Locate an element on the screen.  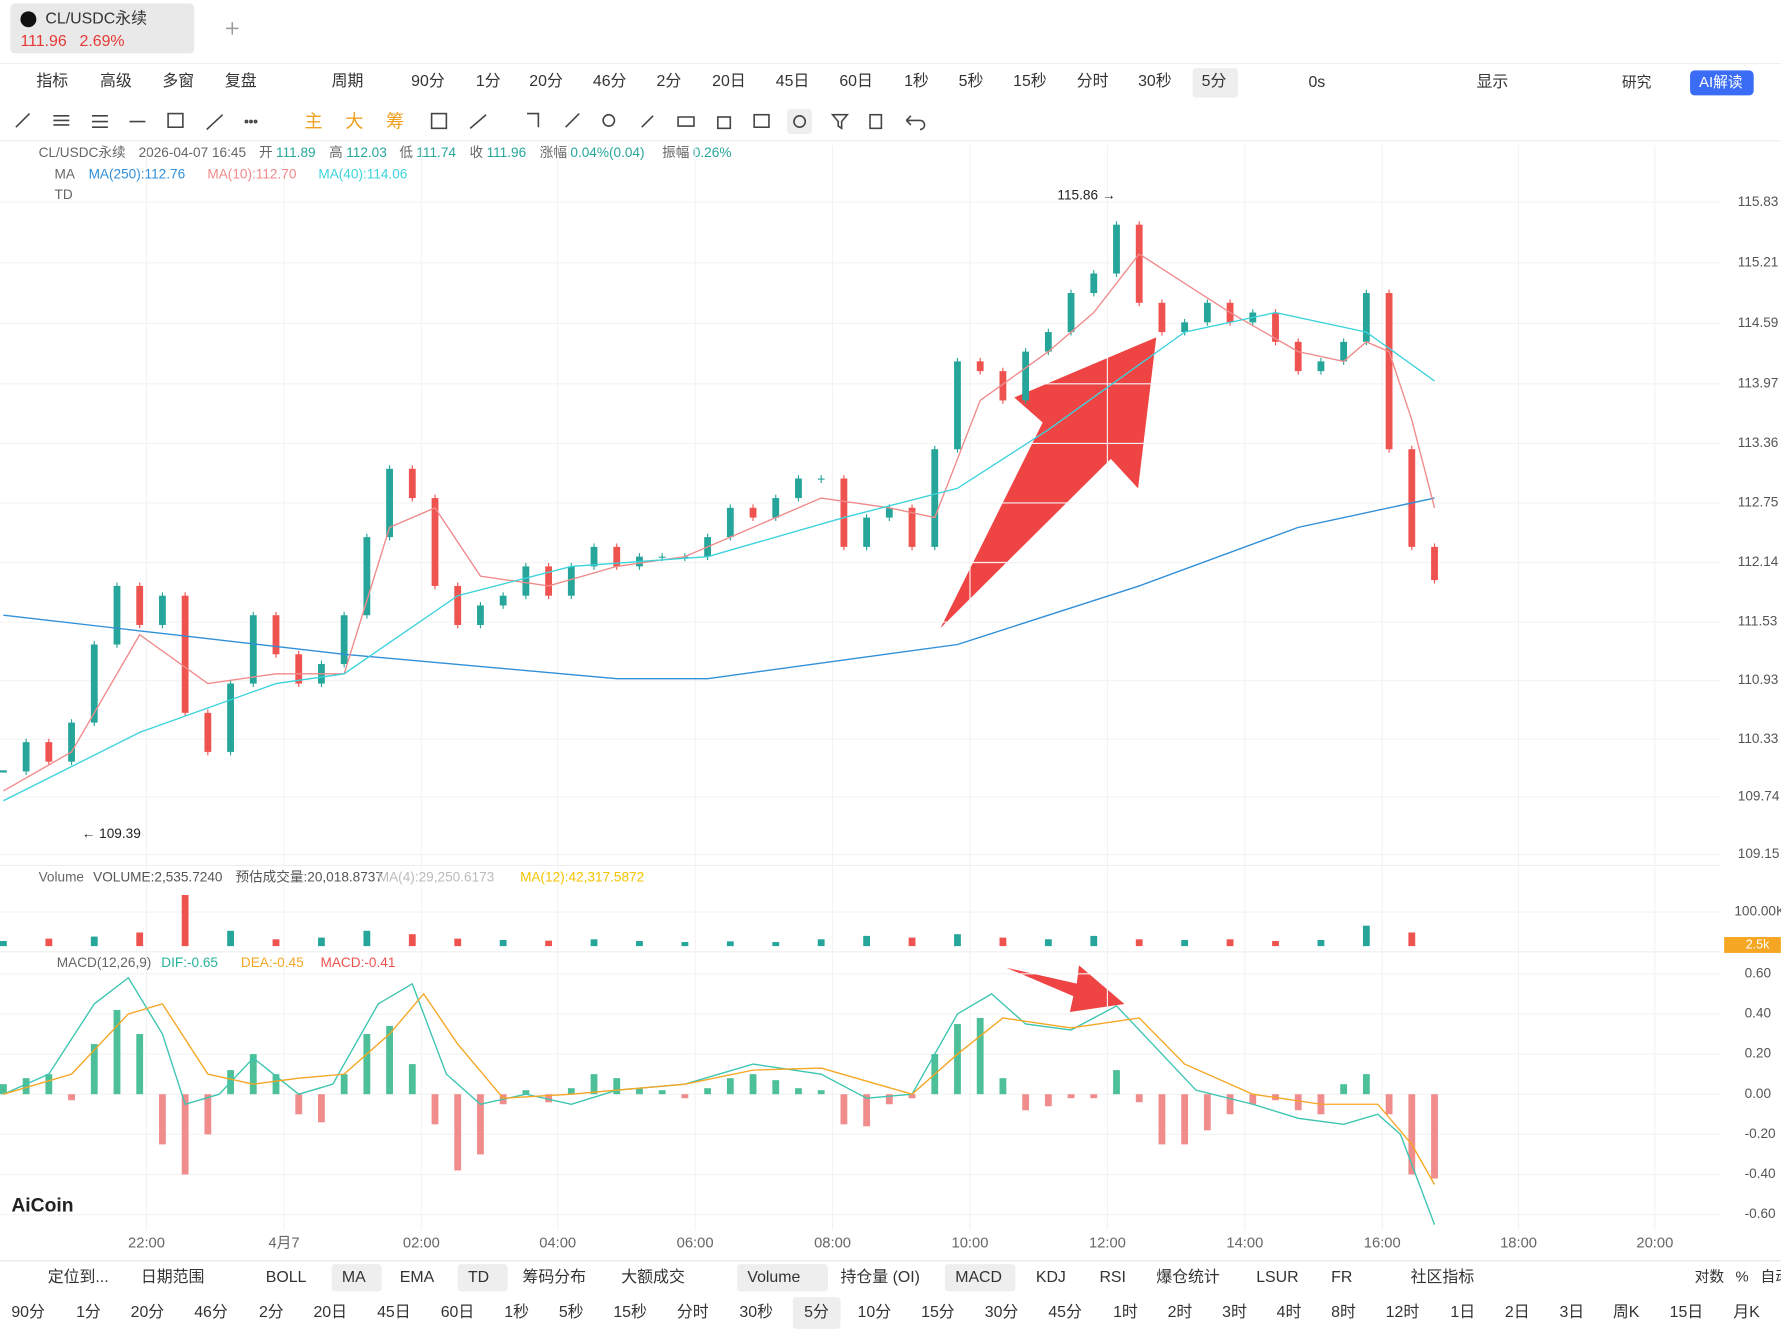
period-tab: 3时 is located at coordinates (1234, 1312).